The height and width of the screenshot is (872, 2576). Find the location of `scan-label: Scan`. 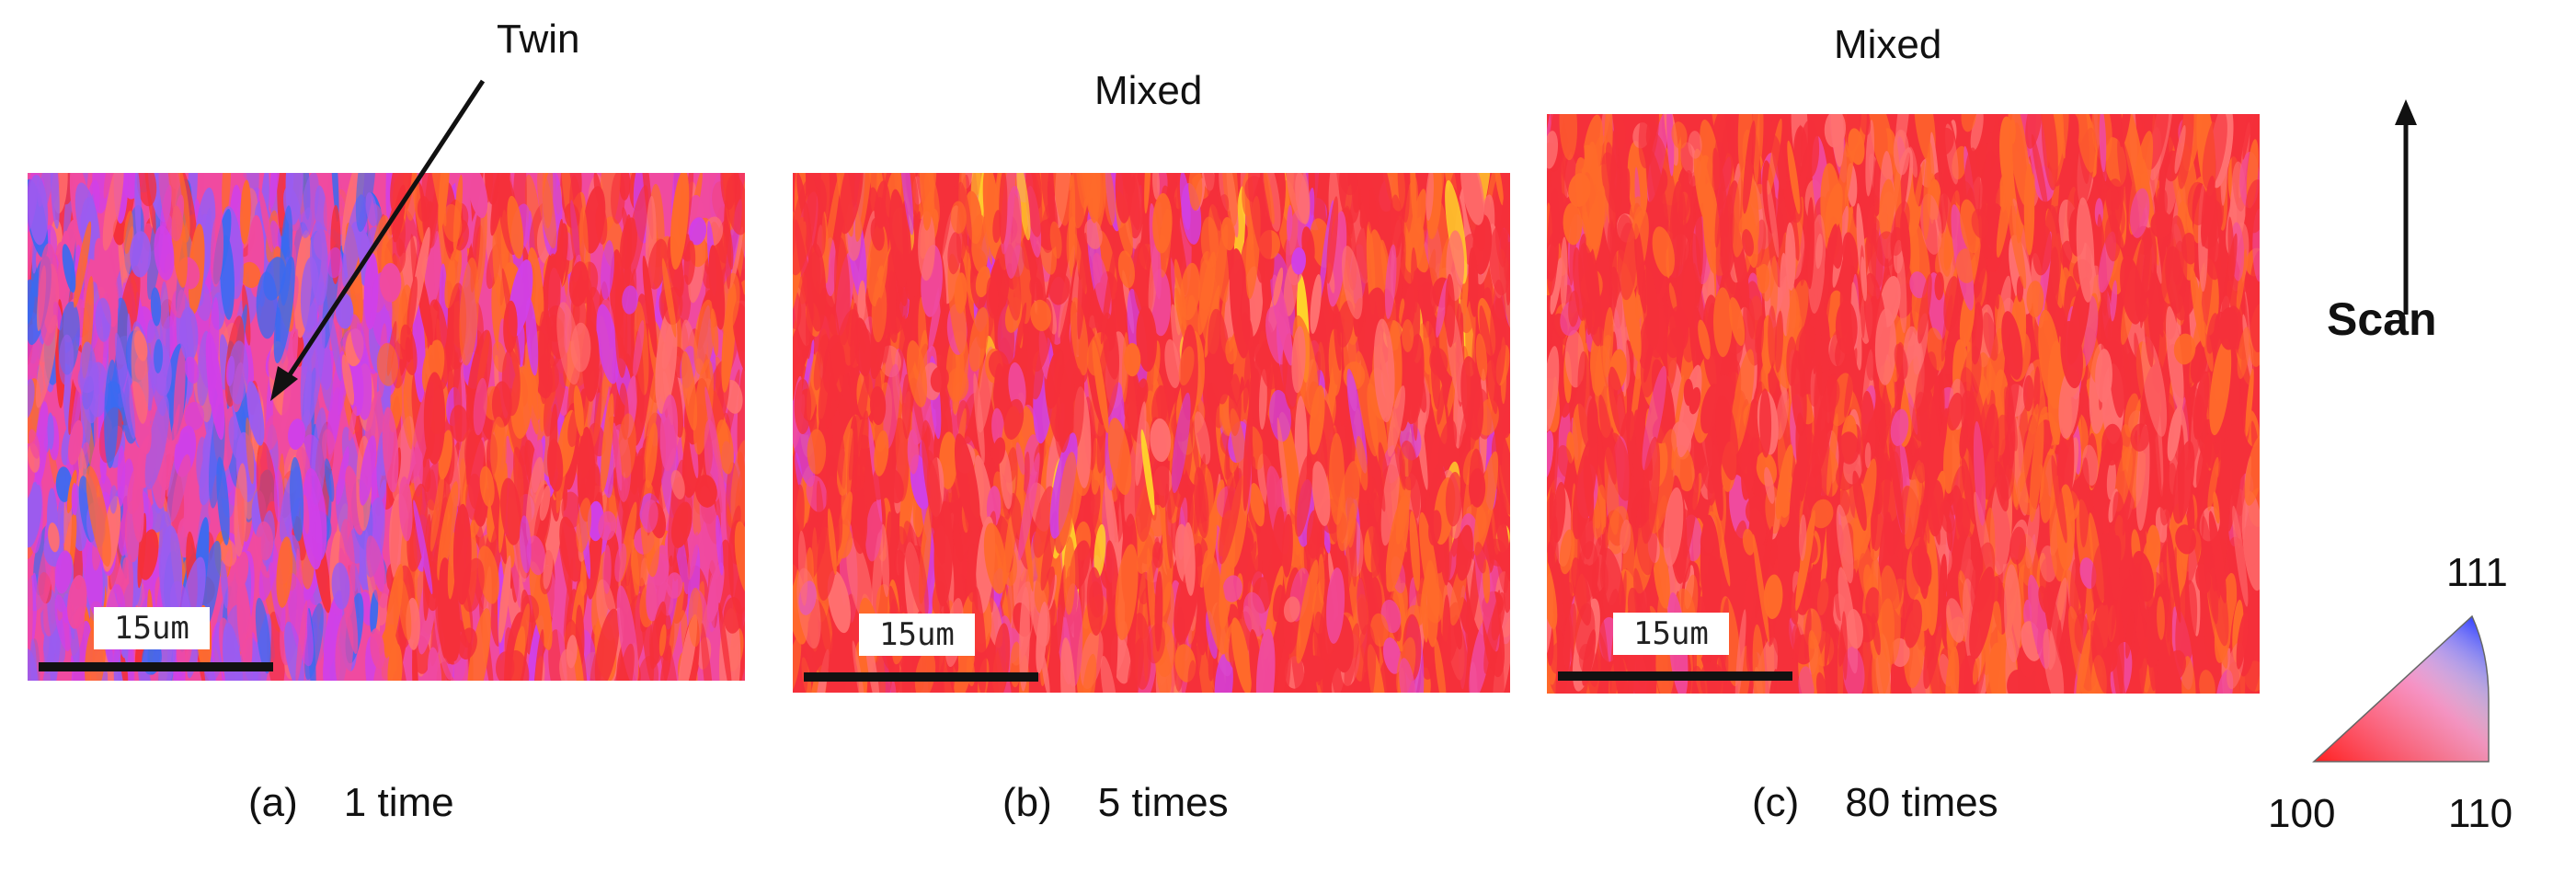

scan-label: Scan is located at coordinates (2382, 319).